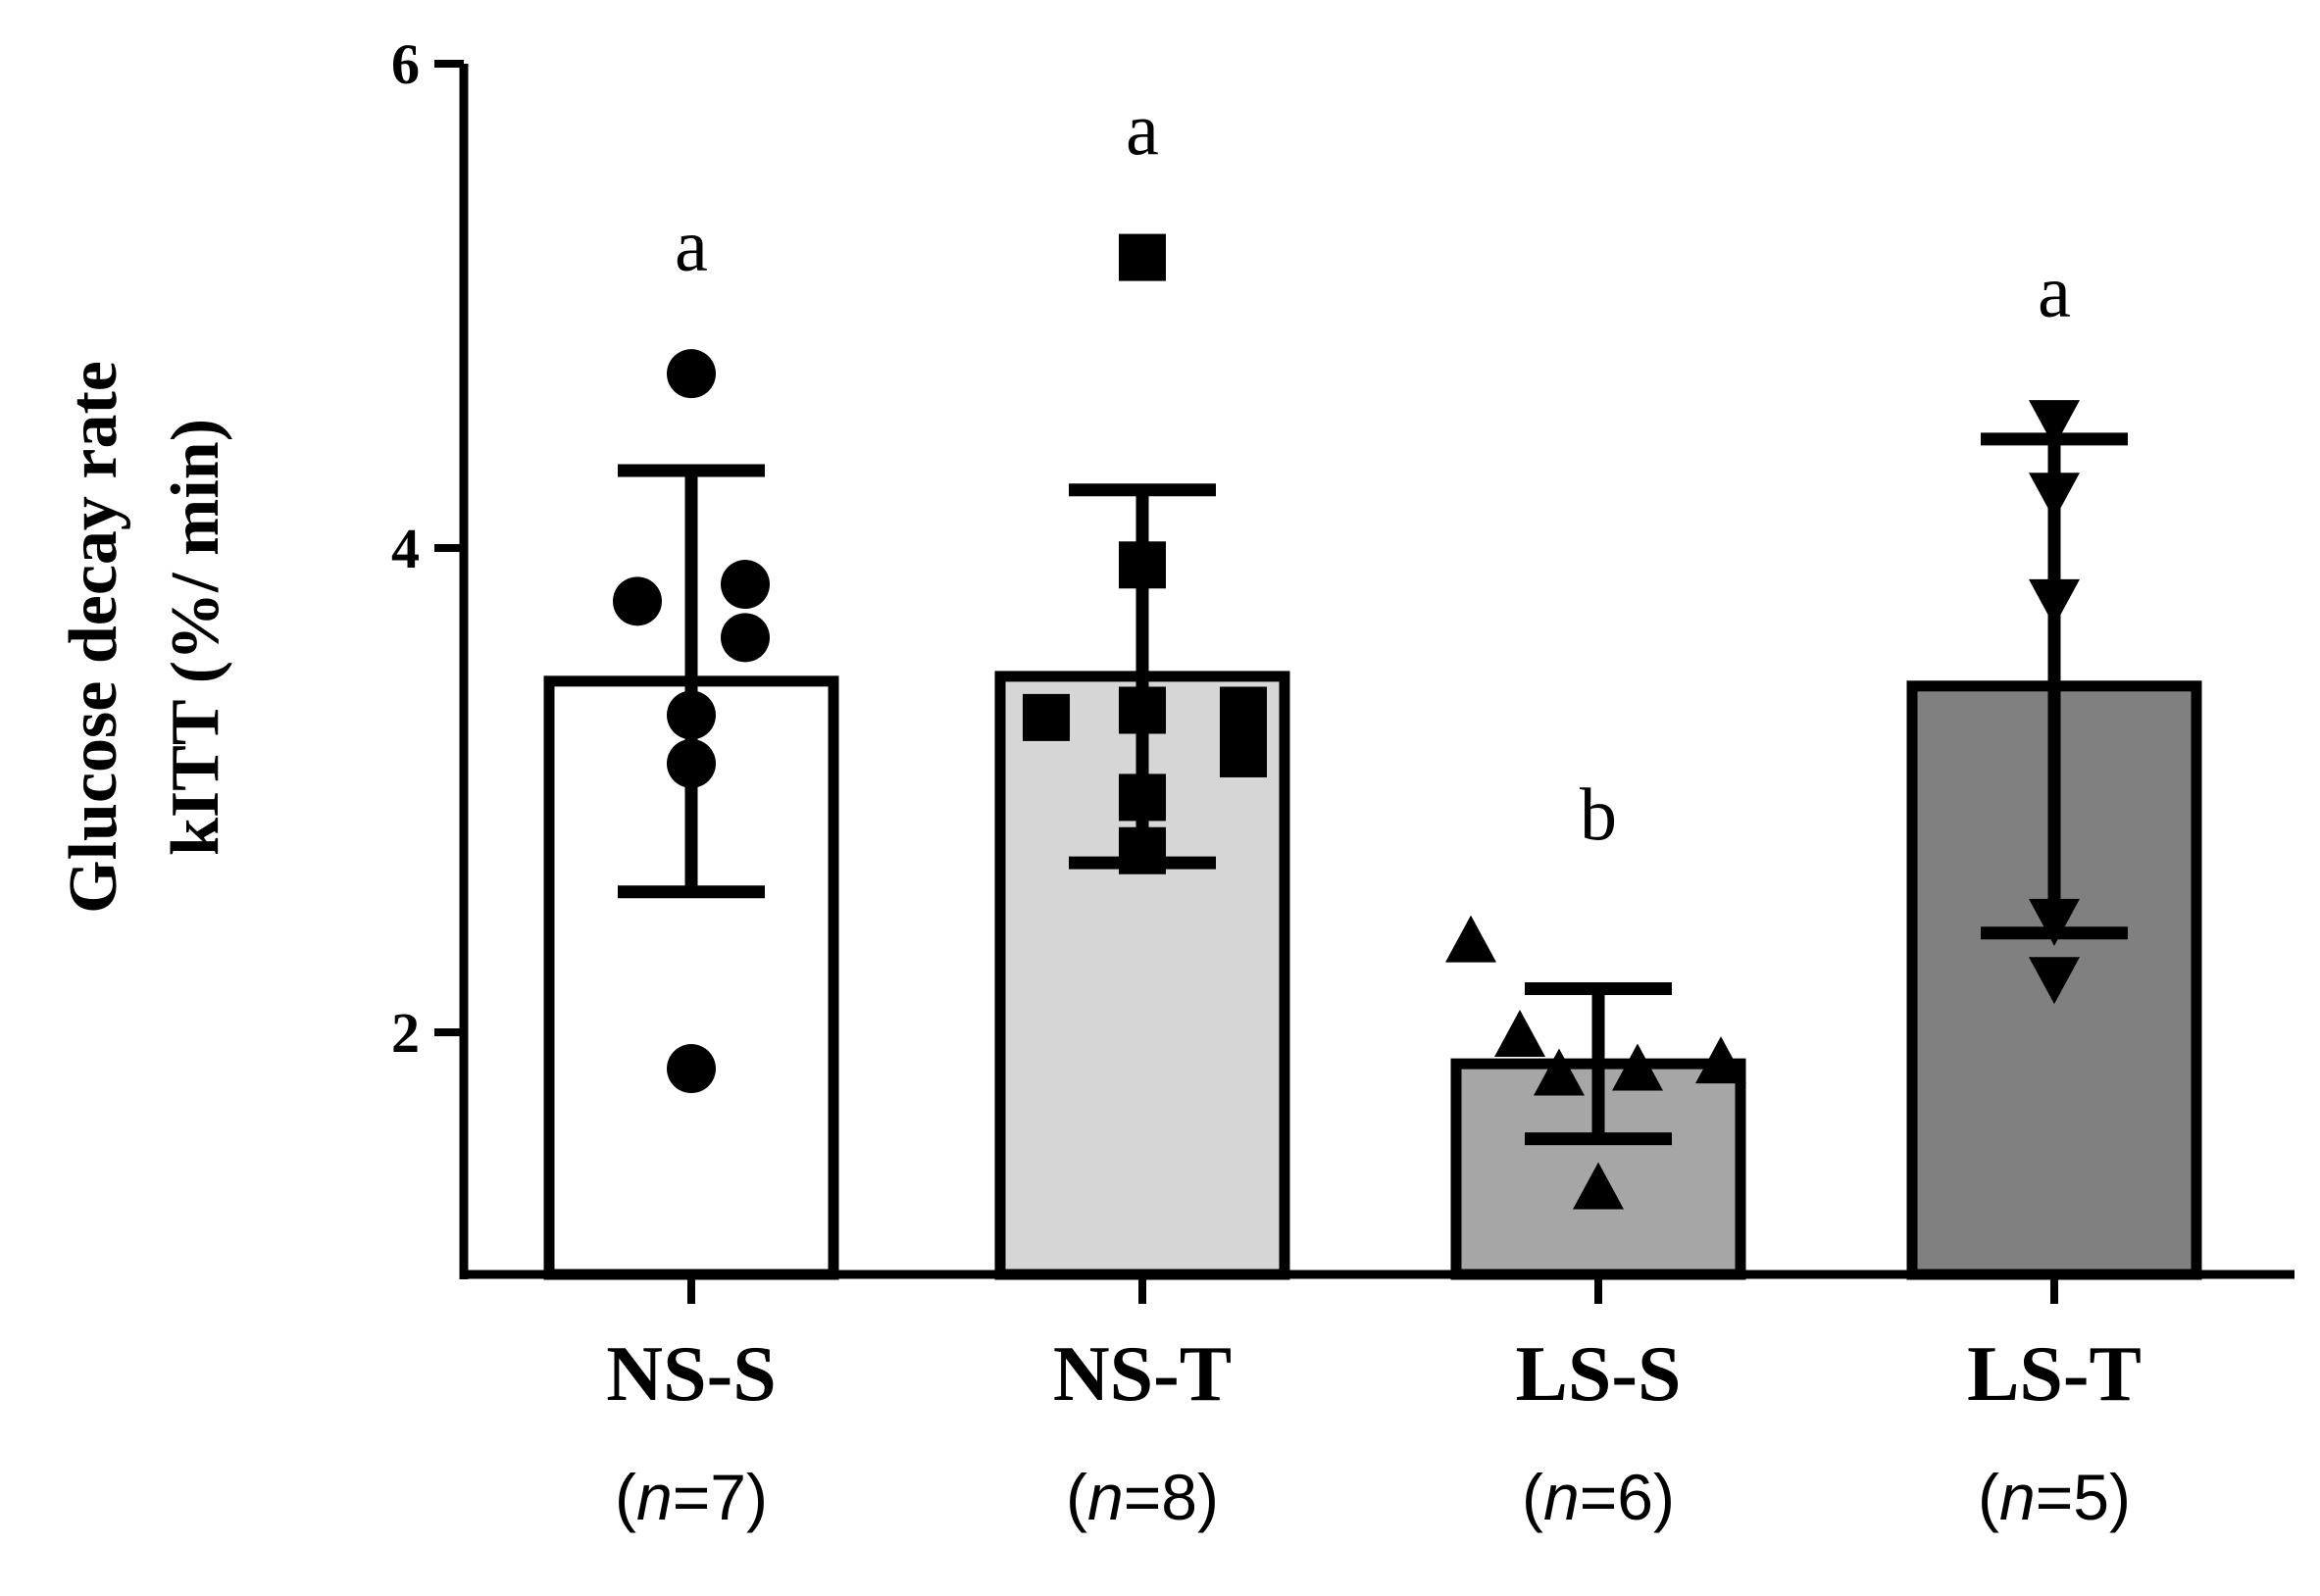  Describe the element at coordinates (1598, 1497) in the screenshot. I see `sample-size-label-ls-s: (n=6)` at that location.